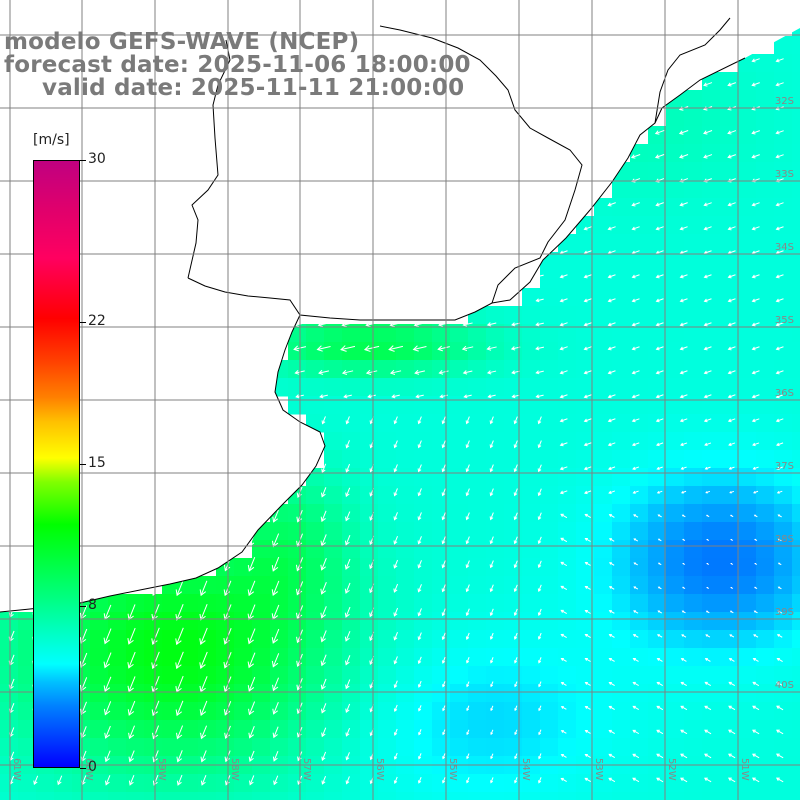 The width and height of the screenshot is (800, 800). I want to click on colorbar-tick-label: 22, so click(97, 321).